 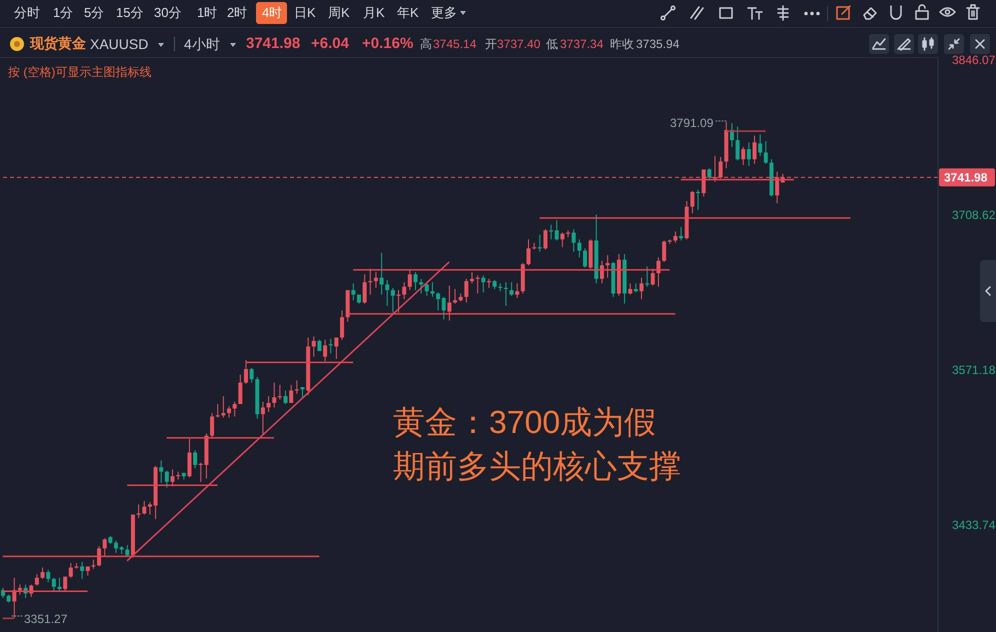 I want to click on annotation: 3351.27, so click(x=46, y=619).